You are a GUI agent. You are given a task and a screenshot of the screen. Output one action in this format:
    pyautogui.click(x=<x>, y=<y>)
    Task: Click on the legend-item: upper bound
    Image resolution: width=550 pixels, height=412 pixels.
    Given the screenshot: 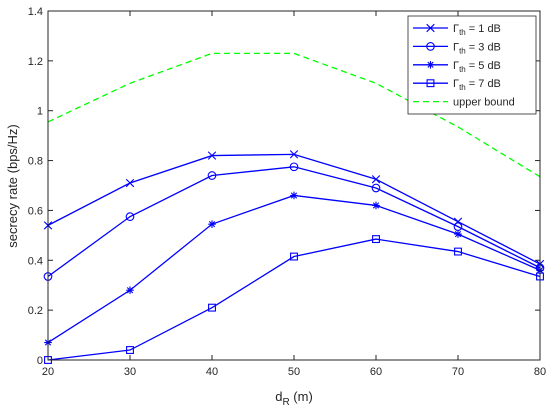 What is the action you would take?
    pyautogui.click(x=464, y=103)
    